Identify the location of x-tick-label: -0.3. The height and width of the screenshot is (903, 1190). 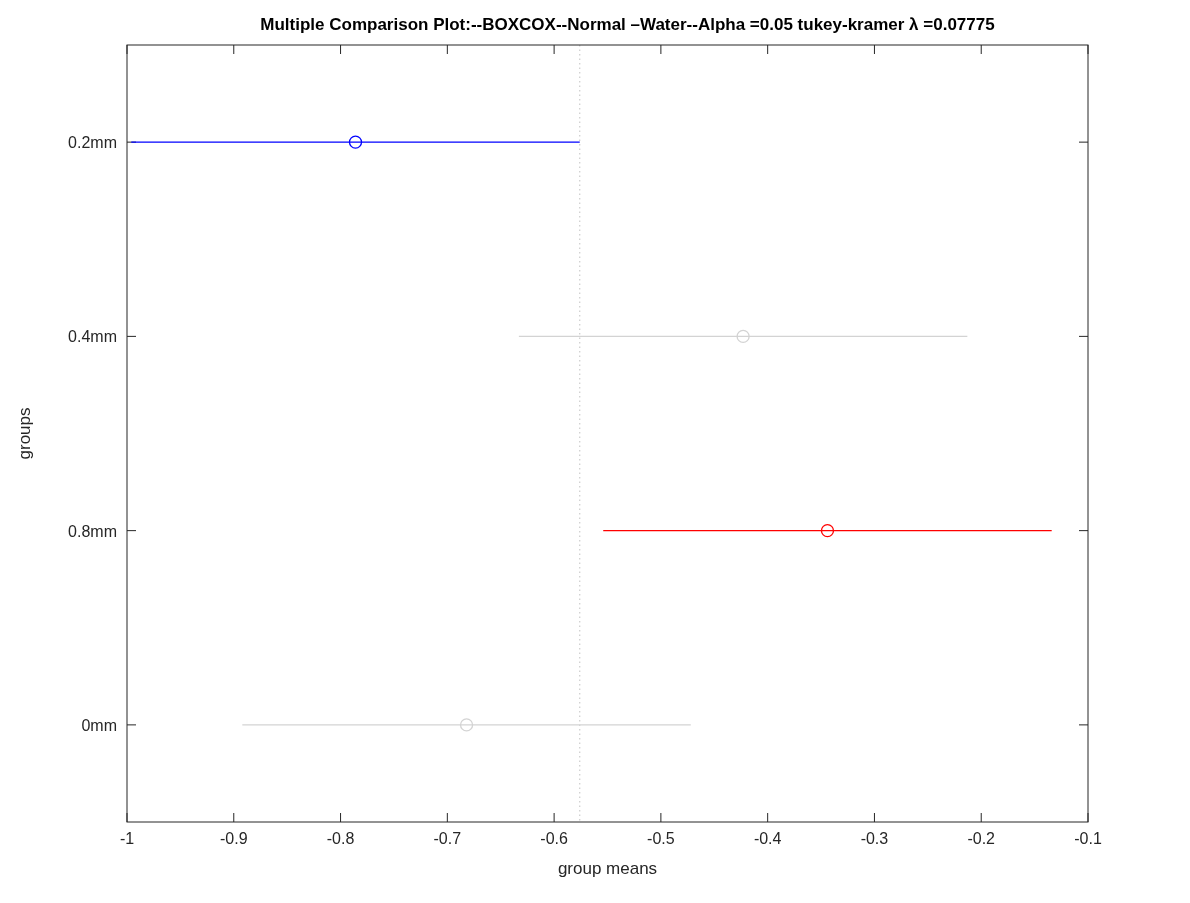
(874, 838).